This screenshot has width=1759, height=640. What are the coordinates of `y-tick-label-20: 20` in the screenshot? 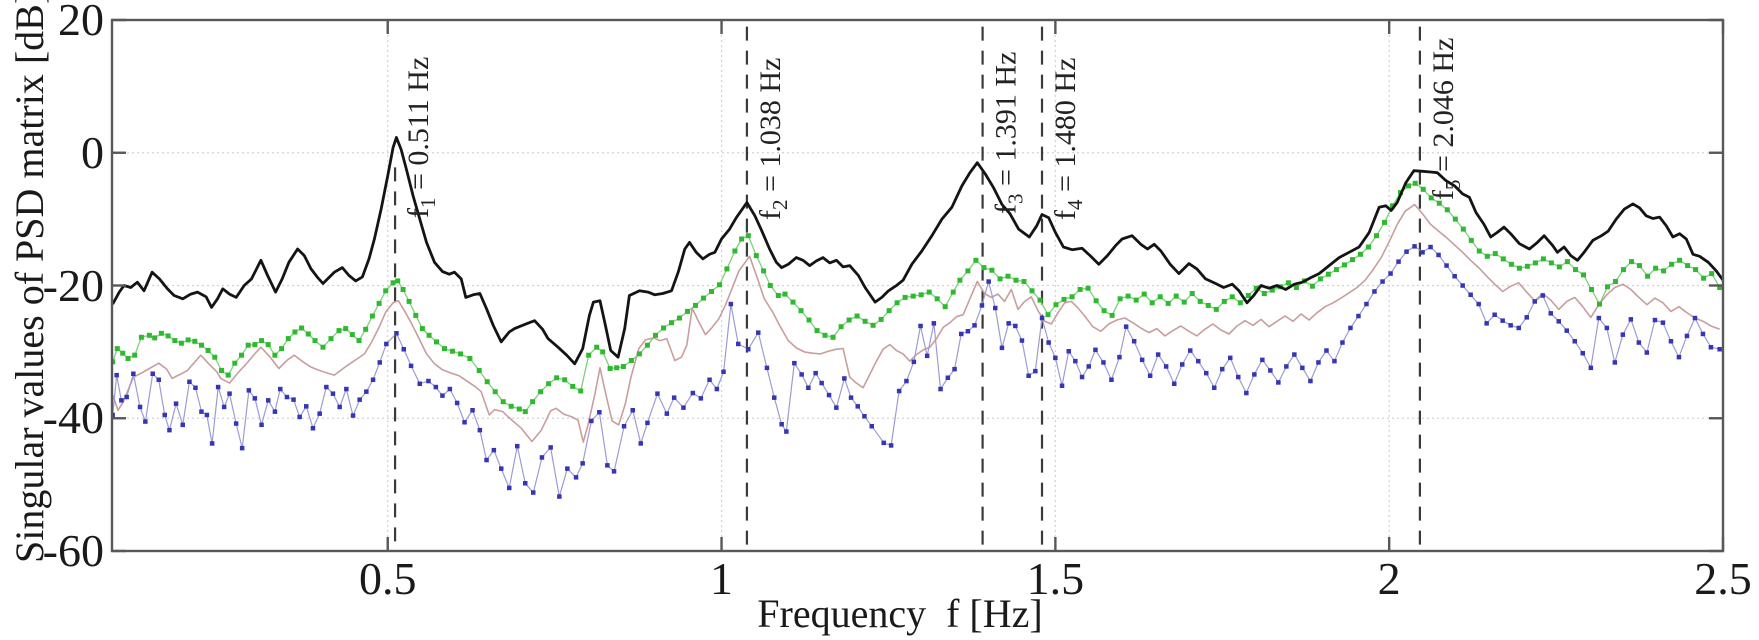 It's located at (81, 22).